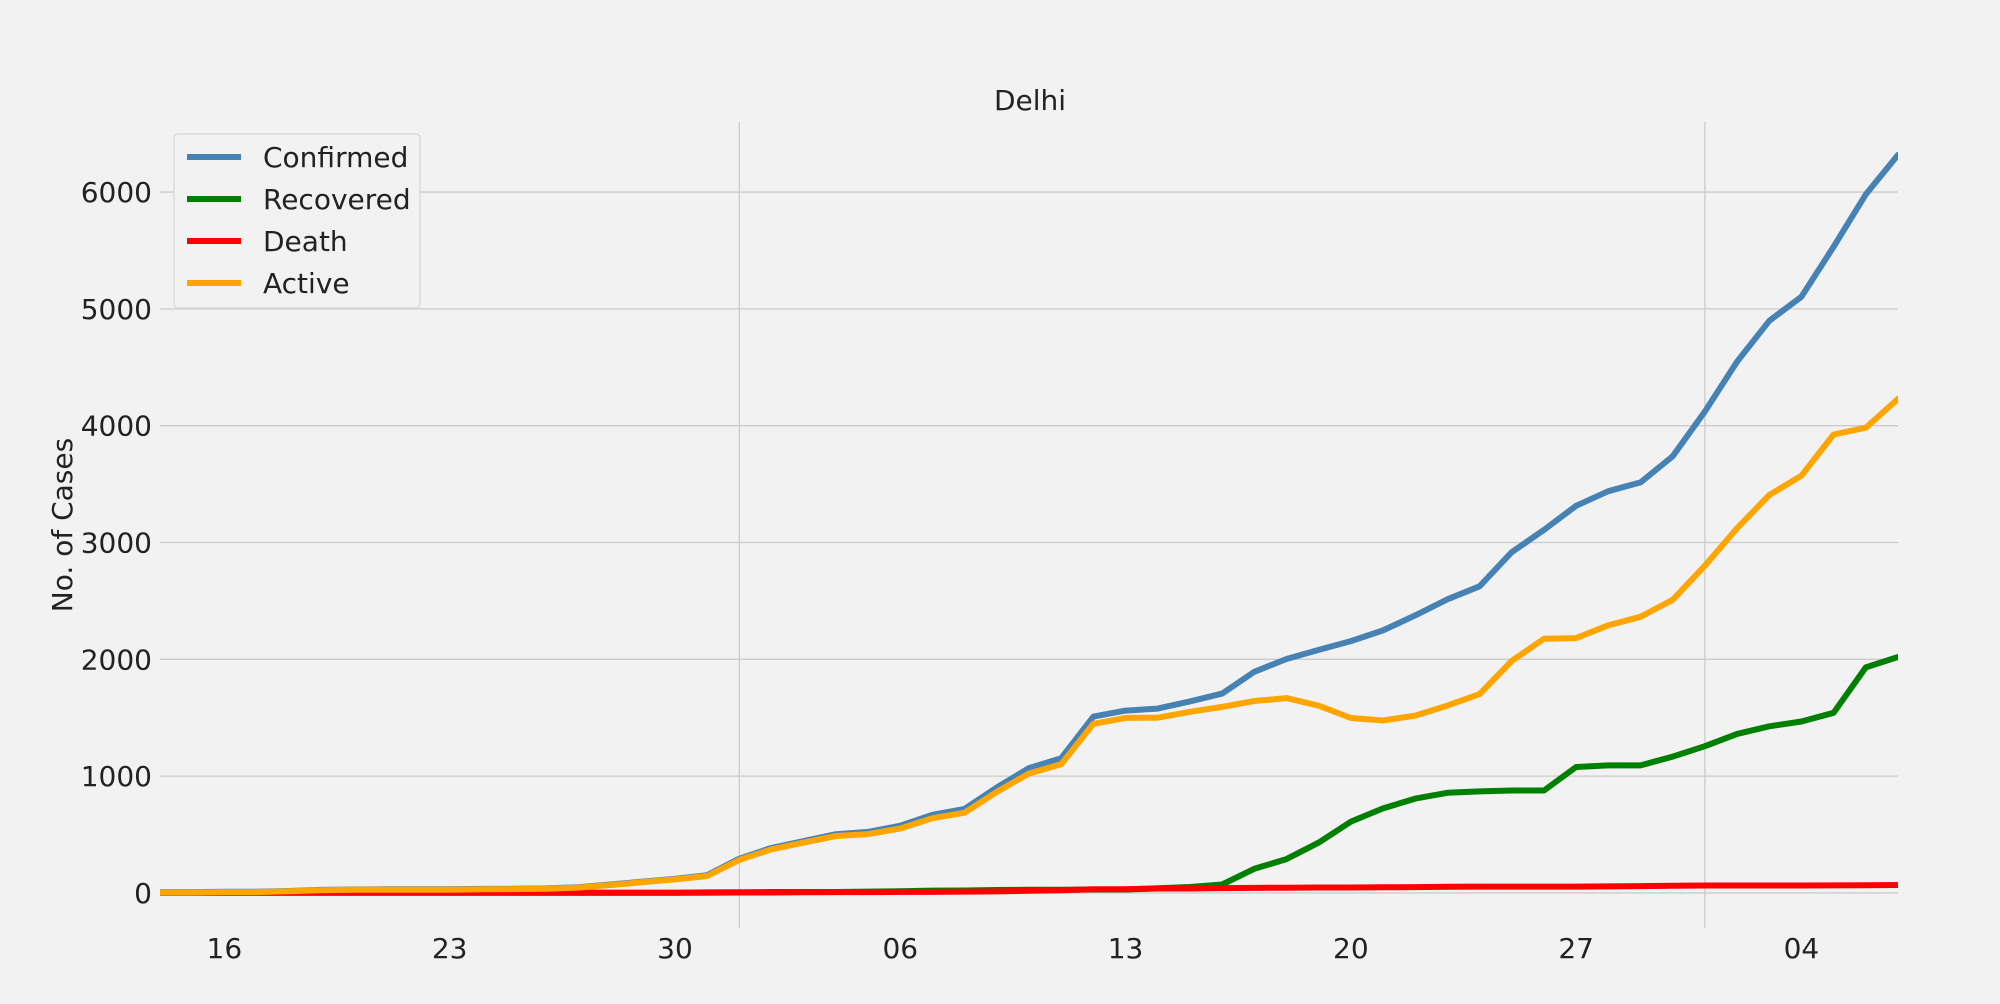  I want to click on x-tick-label: 13, so click(1126, 948).